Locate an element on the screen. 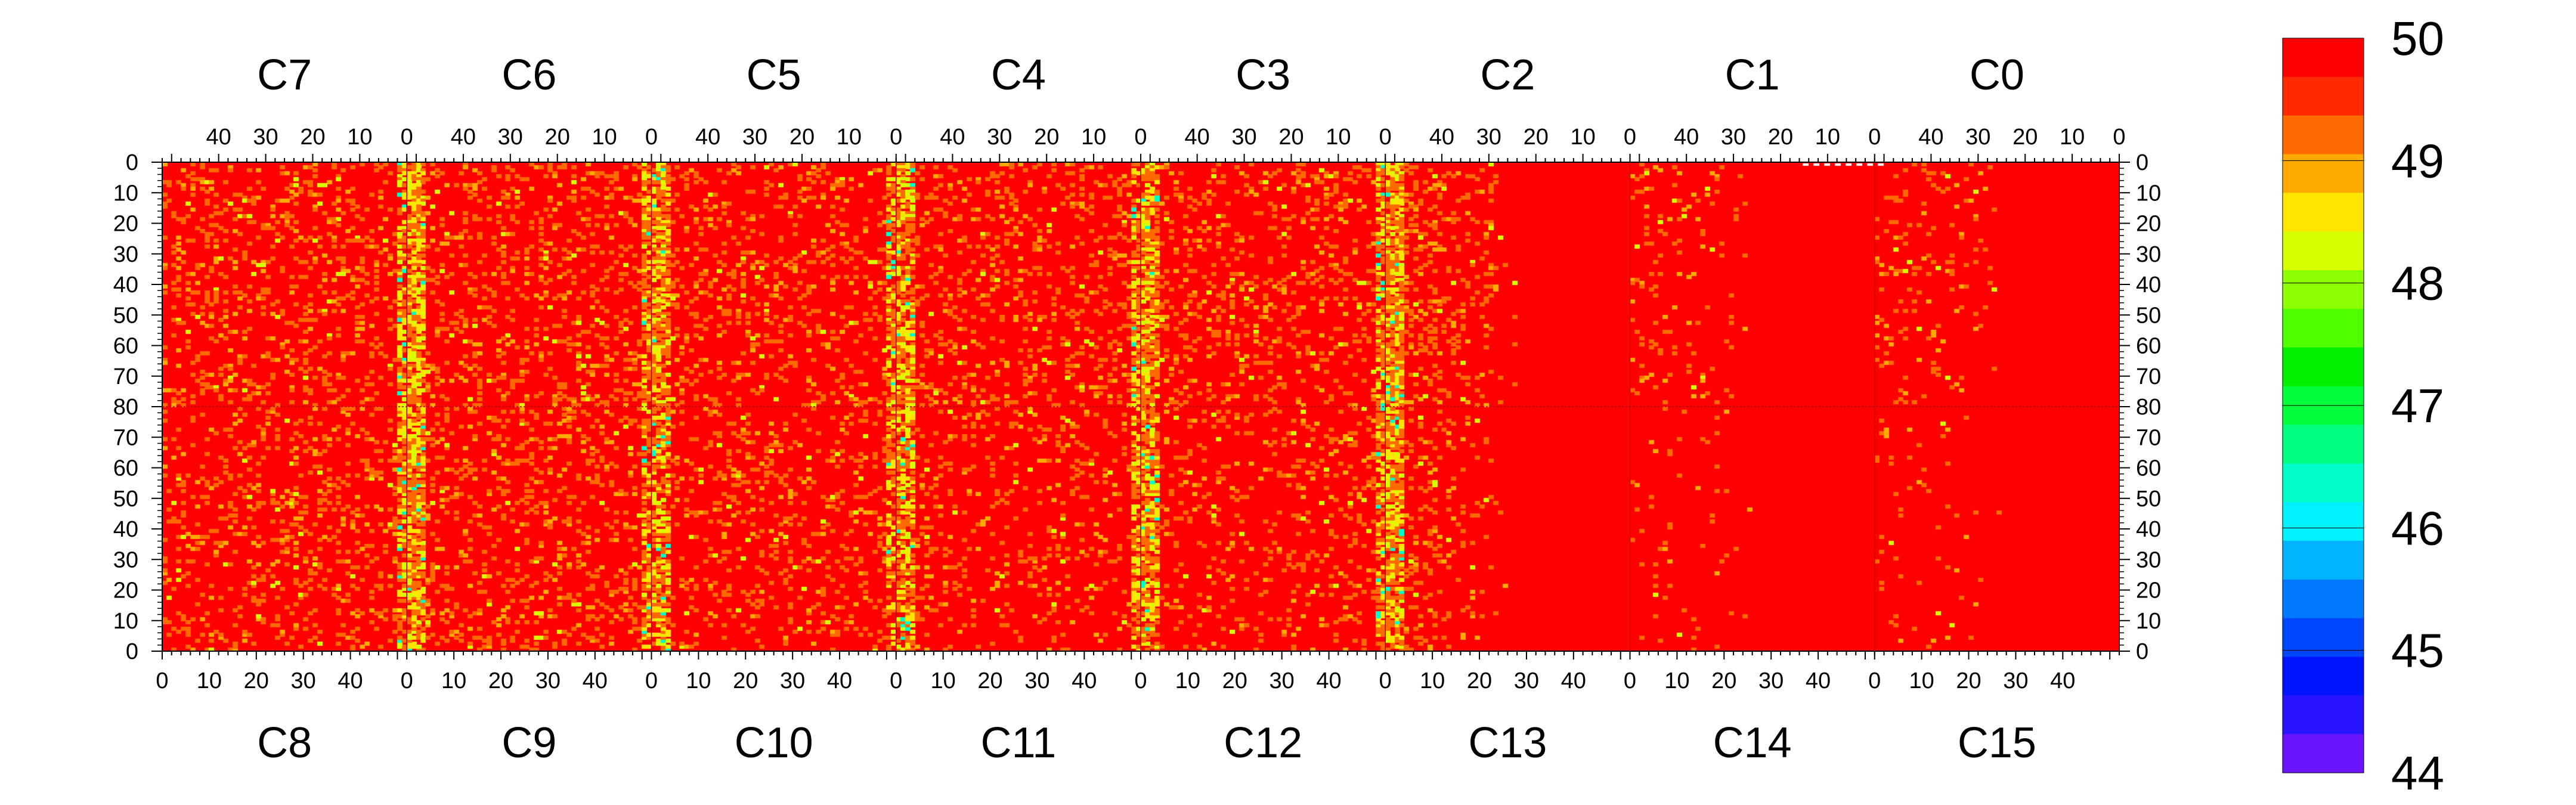  chip-label-bottom: C9 is located at coordinates (528, 743).